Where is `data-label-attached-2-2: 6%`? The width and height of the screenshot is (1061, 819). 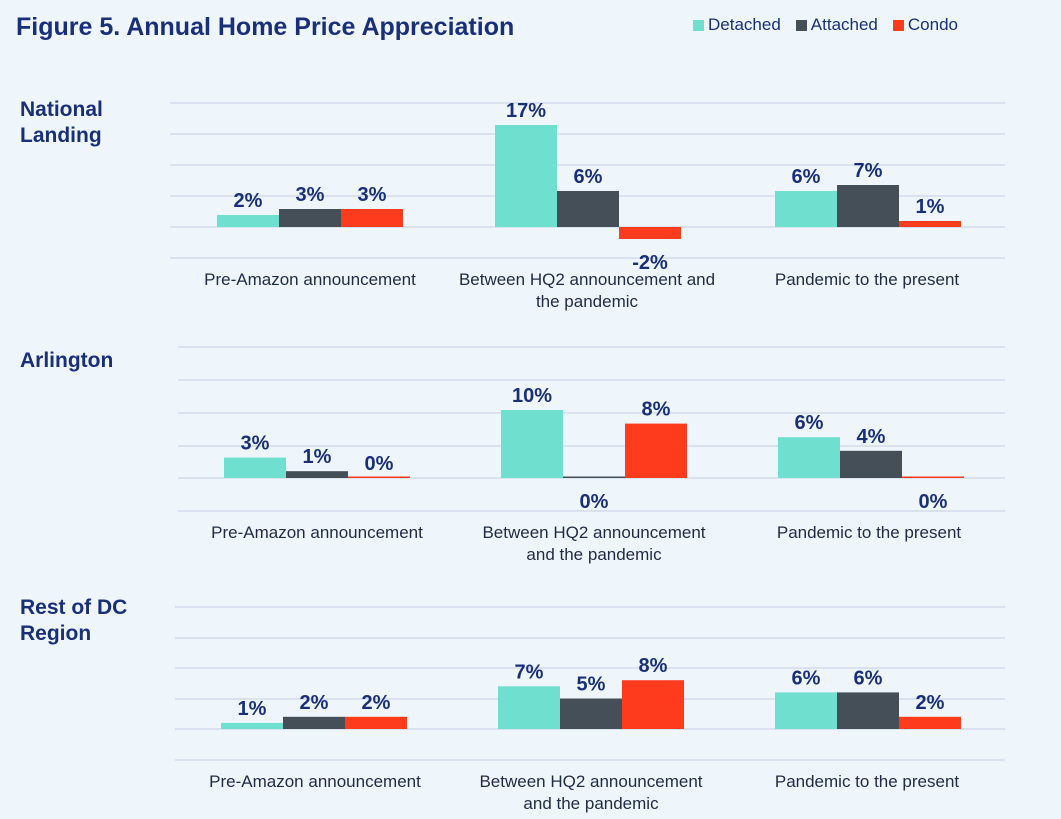
data-label-attached-2-2: 6% is located at coordinates (868, 678).